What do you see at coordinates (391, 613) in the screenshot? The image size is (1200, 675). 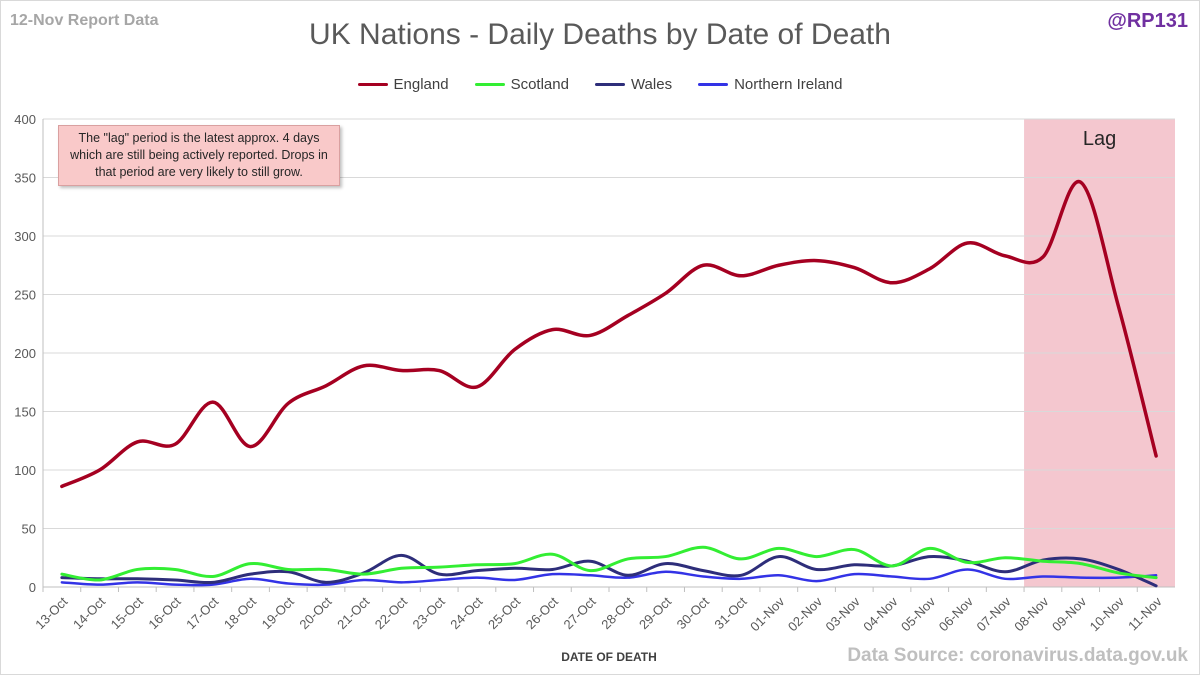 I see `x-tick-label: 22-Oct` at bounding box center [391, 613].